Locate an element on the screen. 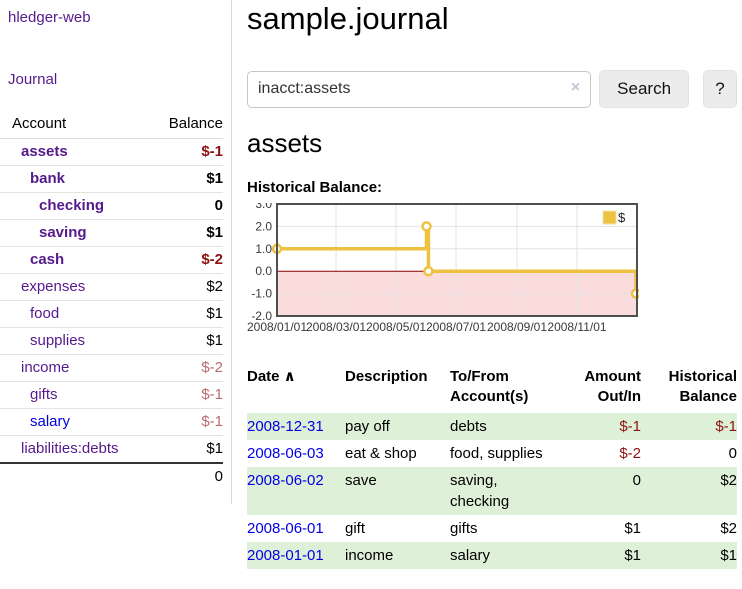 The width and height of the screenshot is (742, 589). account-column-header: Account is located at coordinates (77, 125).